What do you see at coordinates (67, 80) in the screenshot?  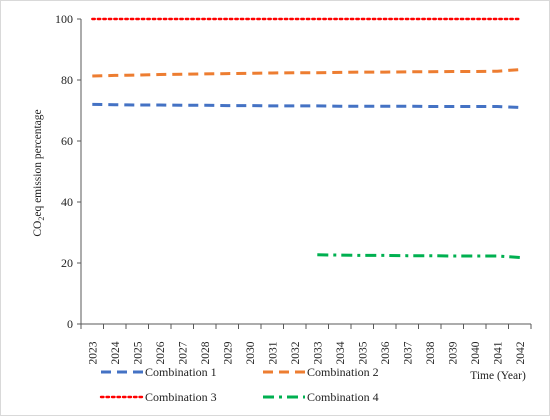 I see `y-tick-label: 80` at bounding box center [67, 80].